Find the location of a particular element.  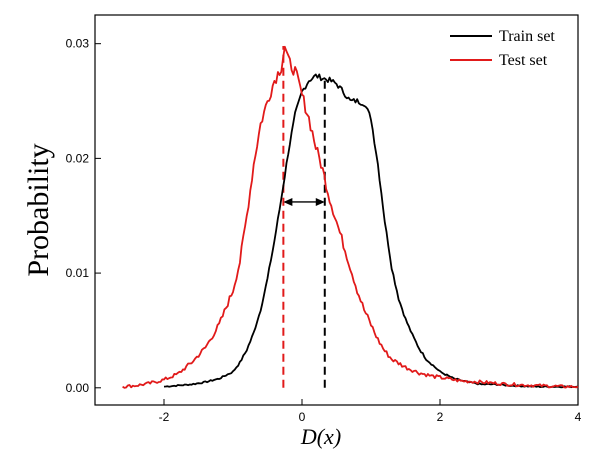

x-tick-label: -2 is located at coordinates (164, 417).